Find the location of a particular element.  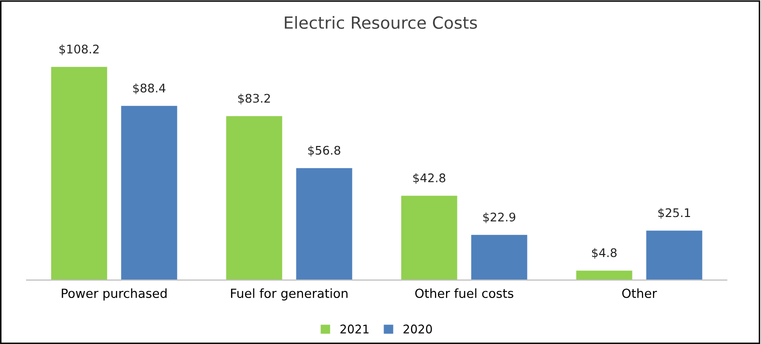

data-label: $22.9 is located at coordinates (499, 218).